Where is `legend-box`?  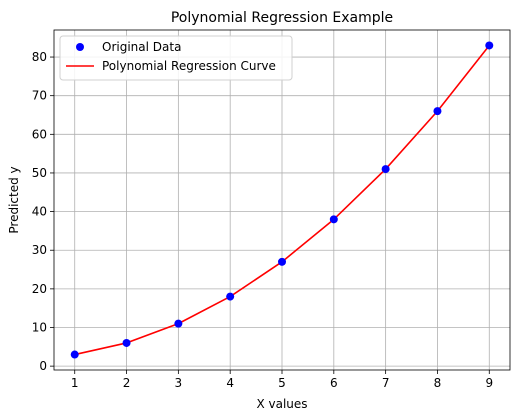
legend-box is located at coordinates (176, 58).